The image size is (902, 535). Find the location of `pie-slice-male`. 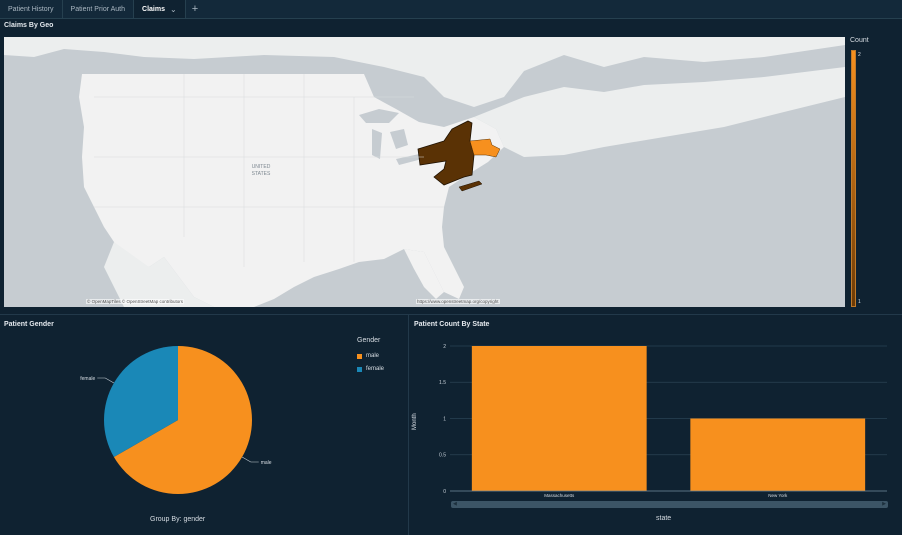

pie-slice-male is located at coordinates (182, 420).